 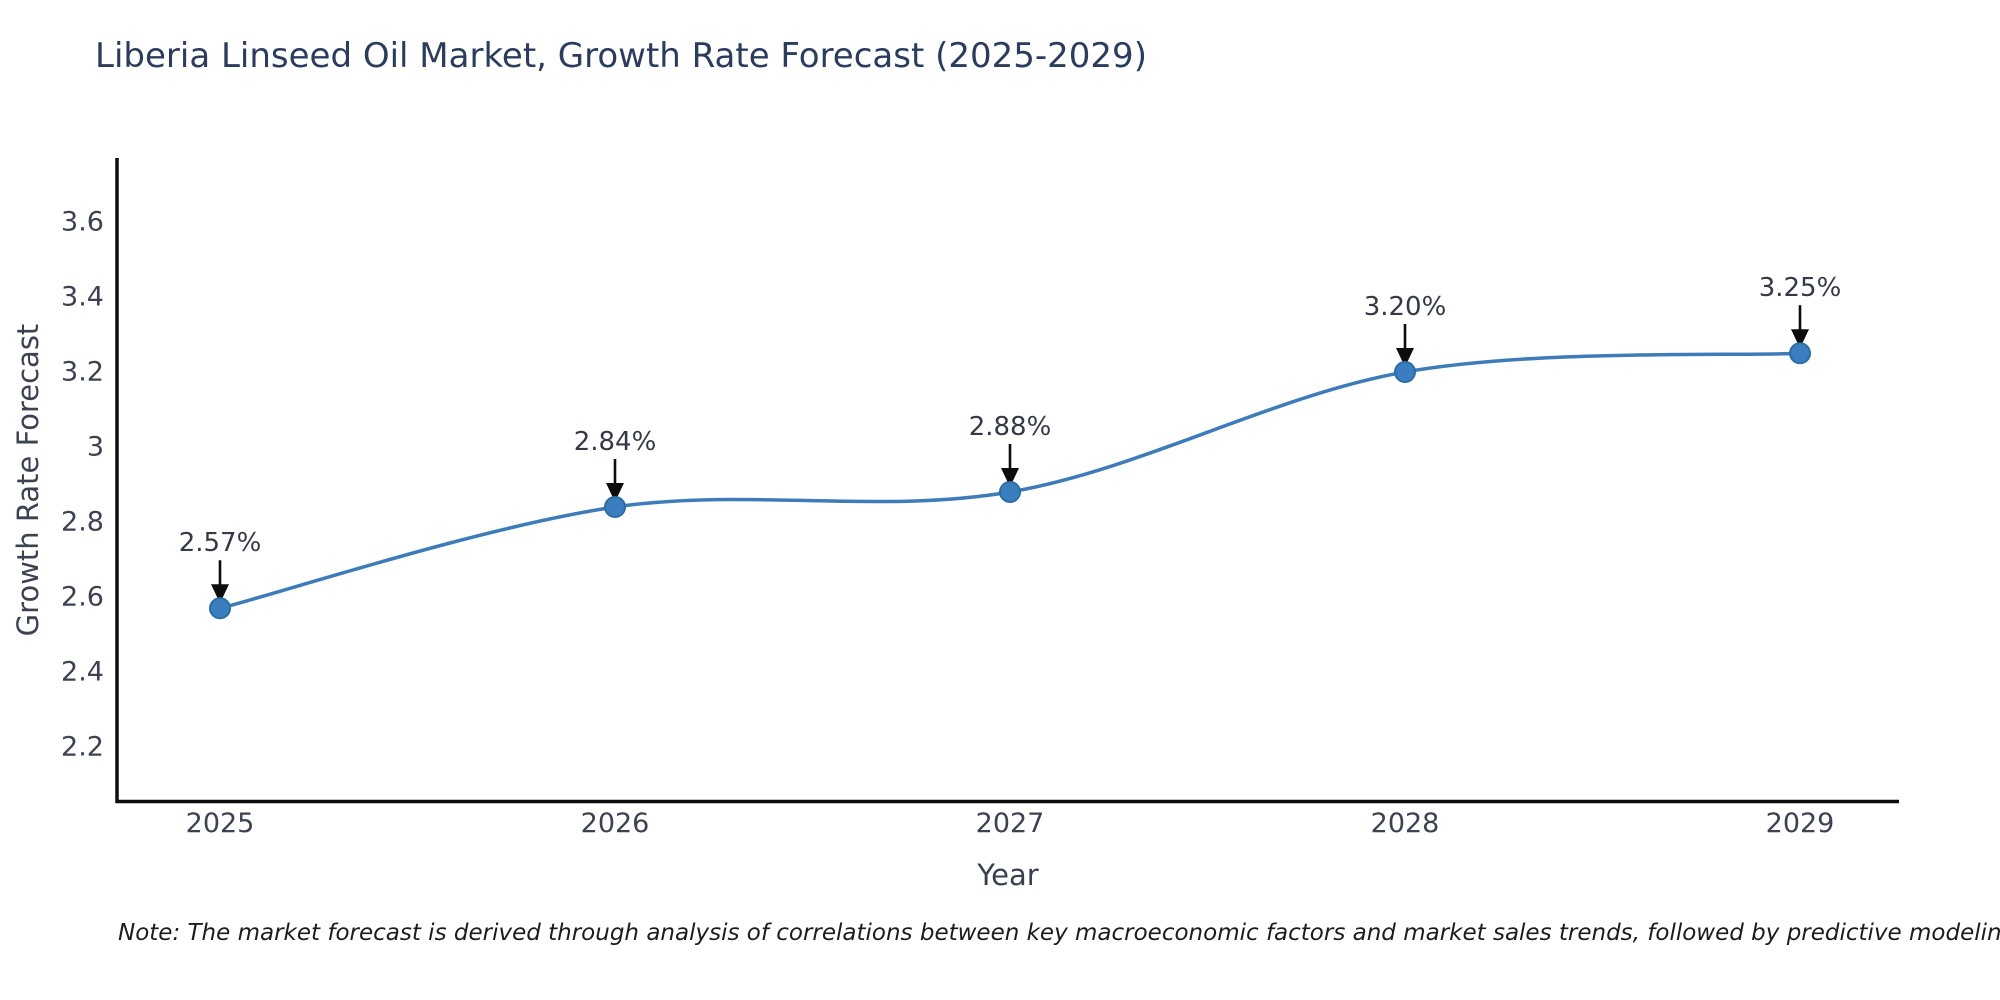 I want to click on point-value-label: 3.20%, so click(x=1405, y=307).